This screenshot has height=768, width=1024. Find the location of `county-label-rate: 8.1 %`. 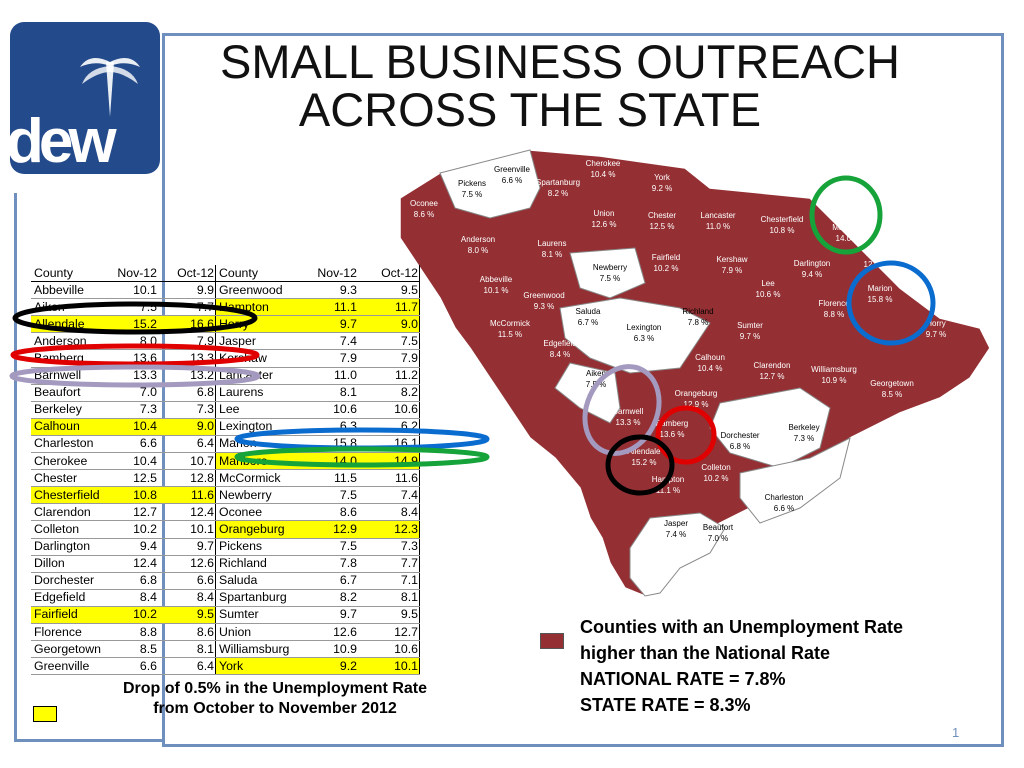

county-label-rate: 8.1 % is located at coordinates (552, 254).